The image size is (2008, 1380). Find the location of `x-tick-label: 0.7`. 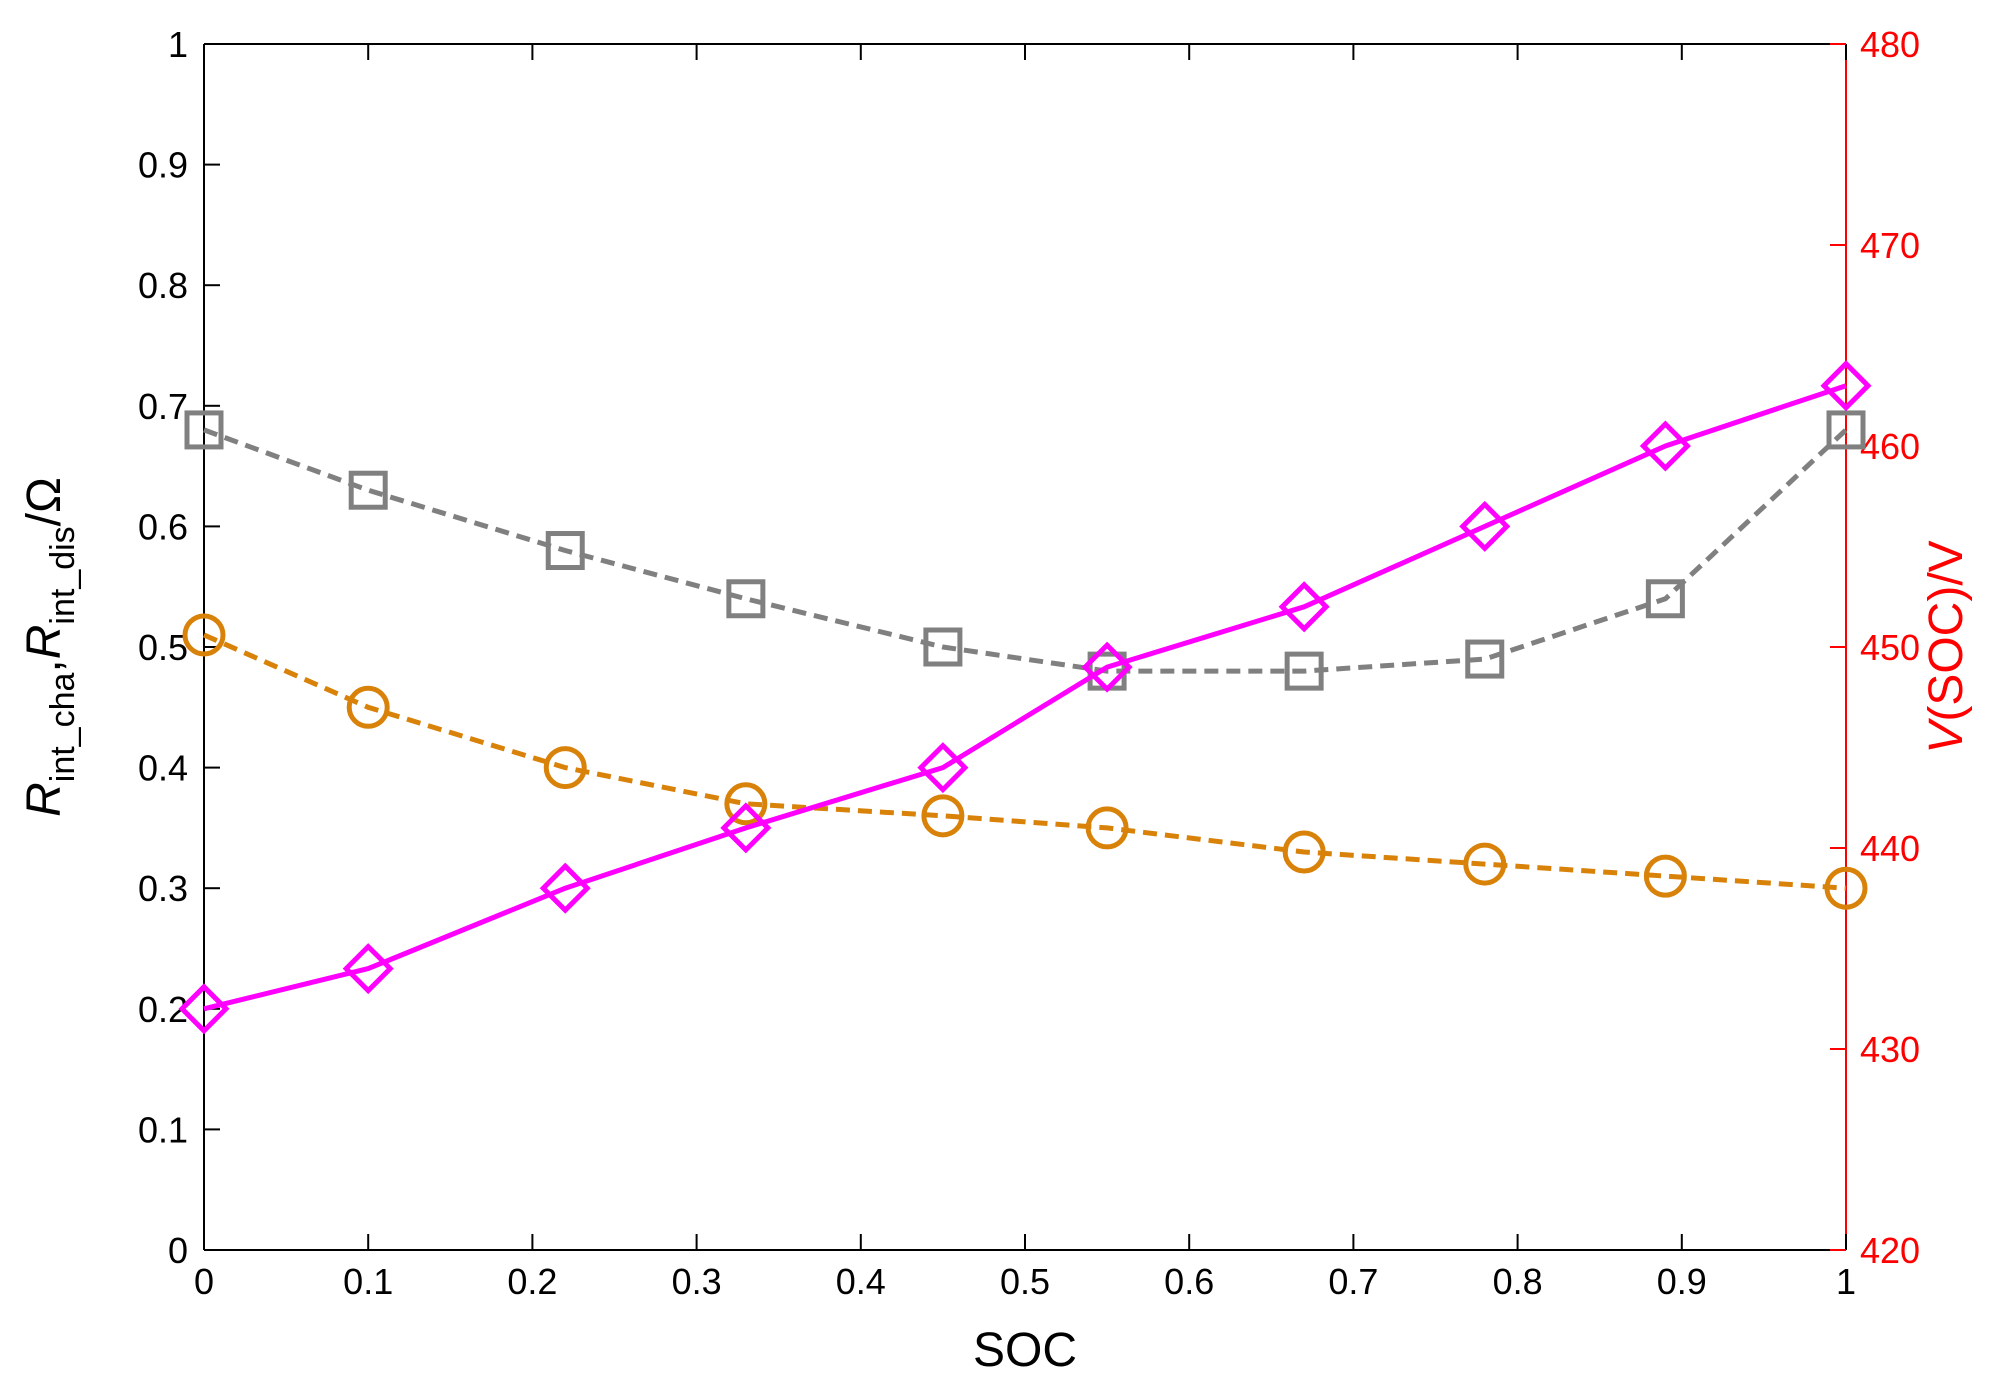

x-tick-label: 0.7 is located at coordinates (1353, 1281).